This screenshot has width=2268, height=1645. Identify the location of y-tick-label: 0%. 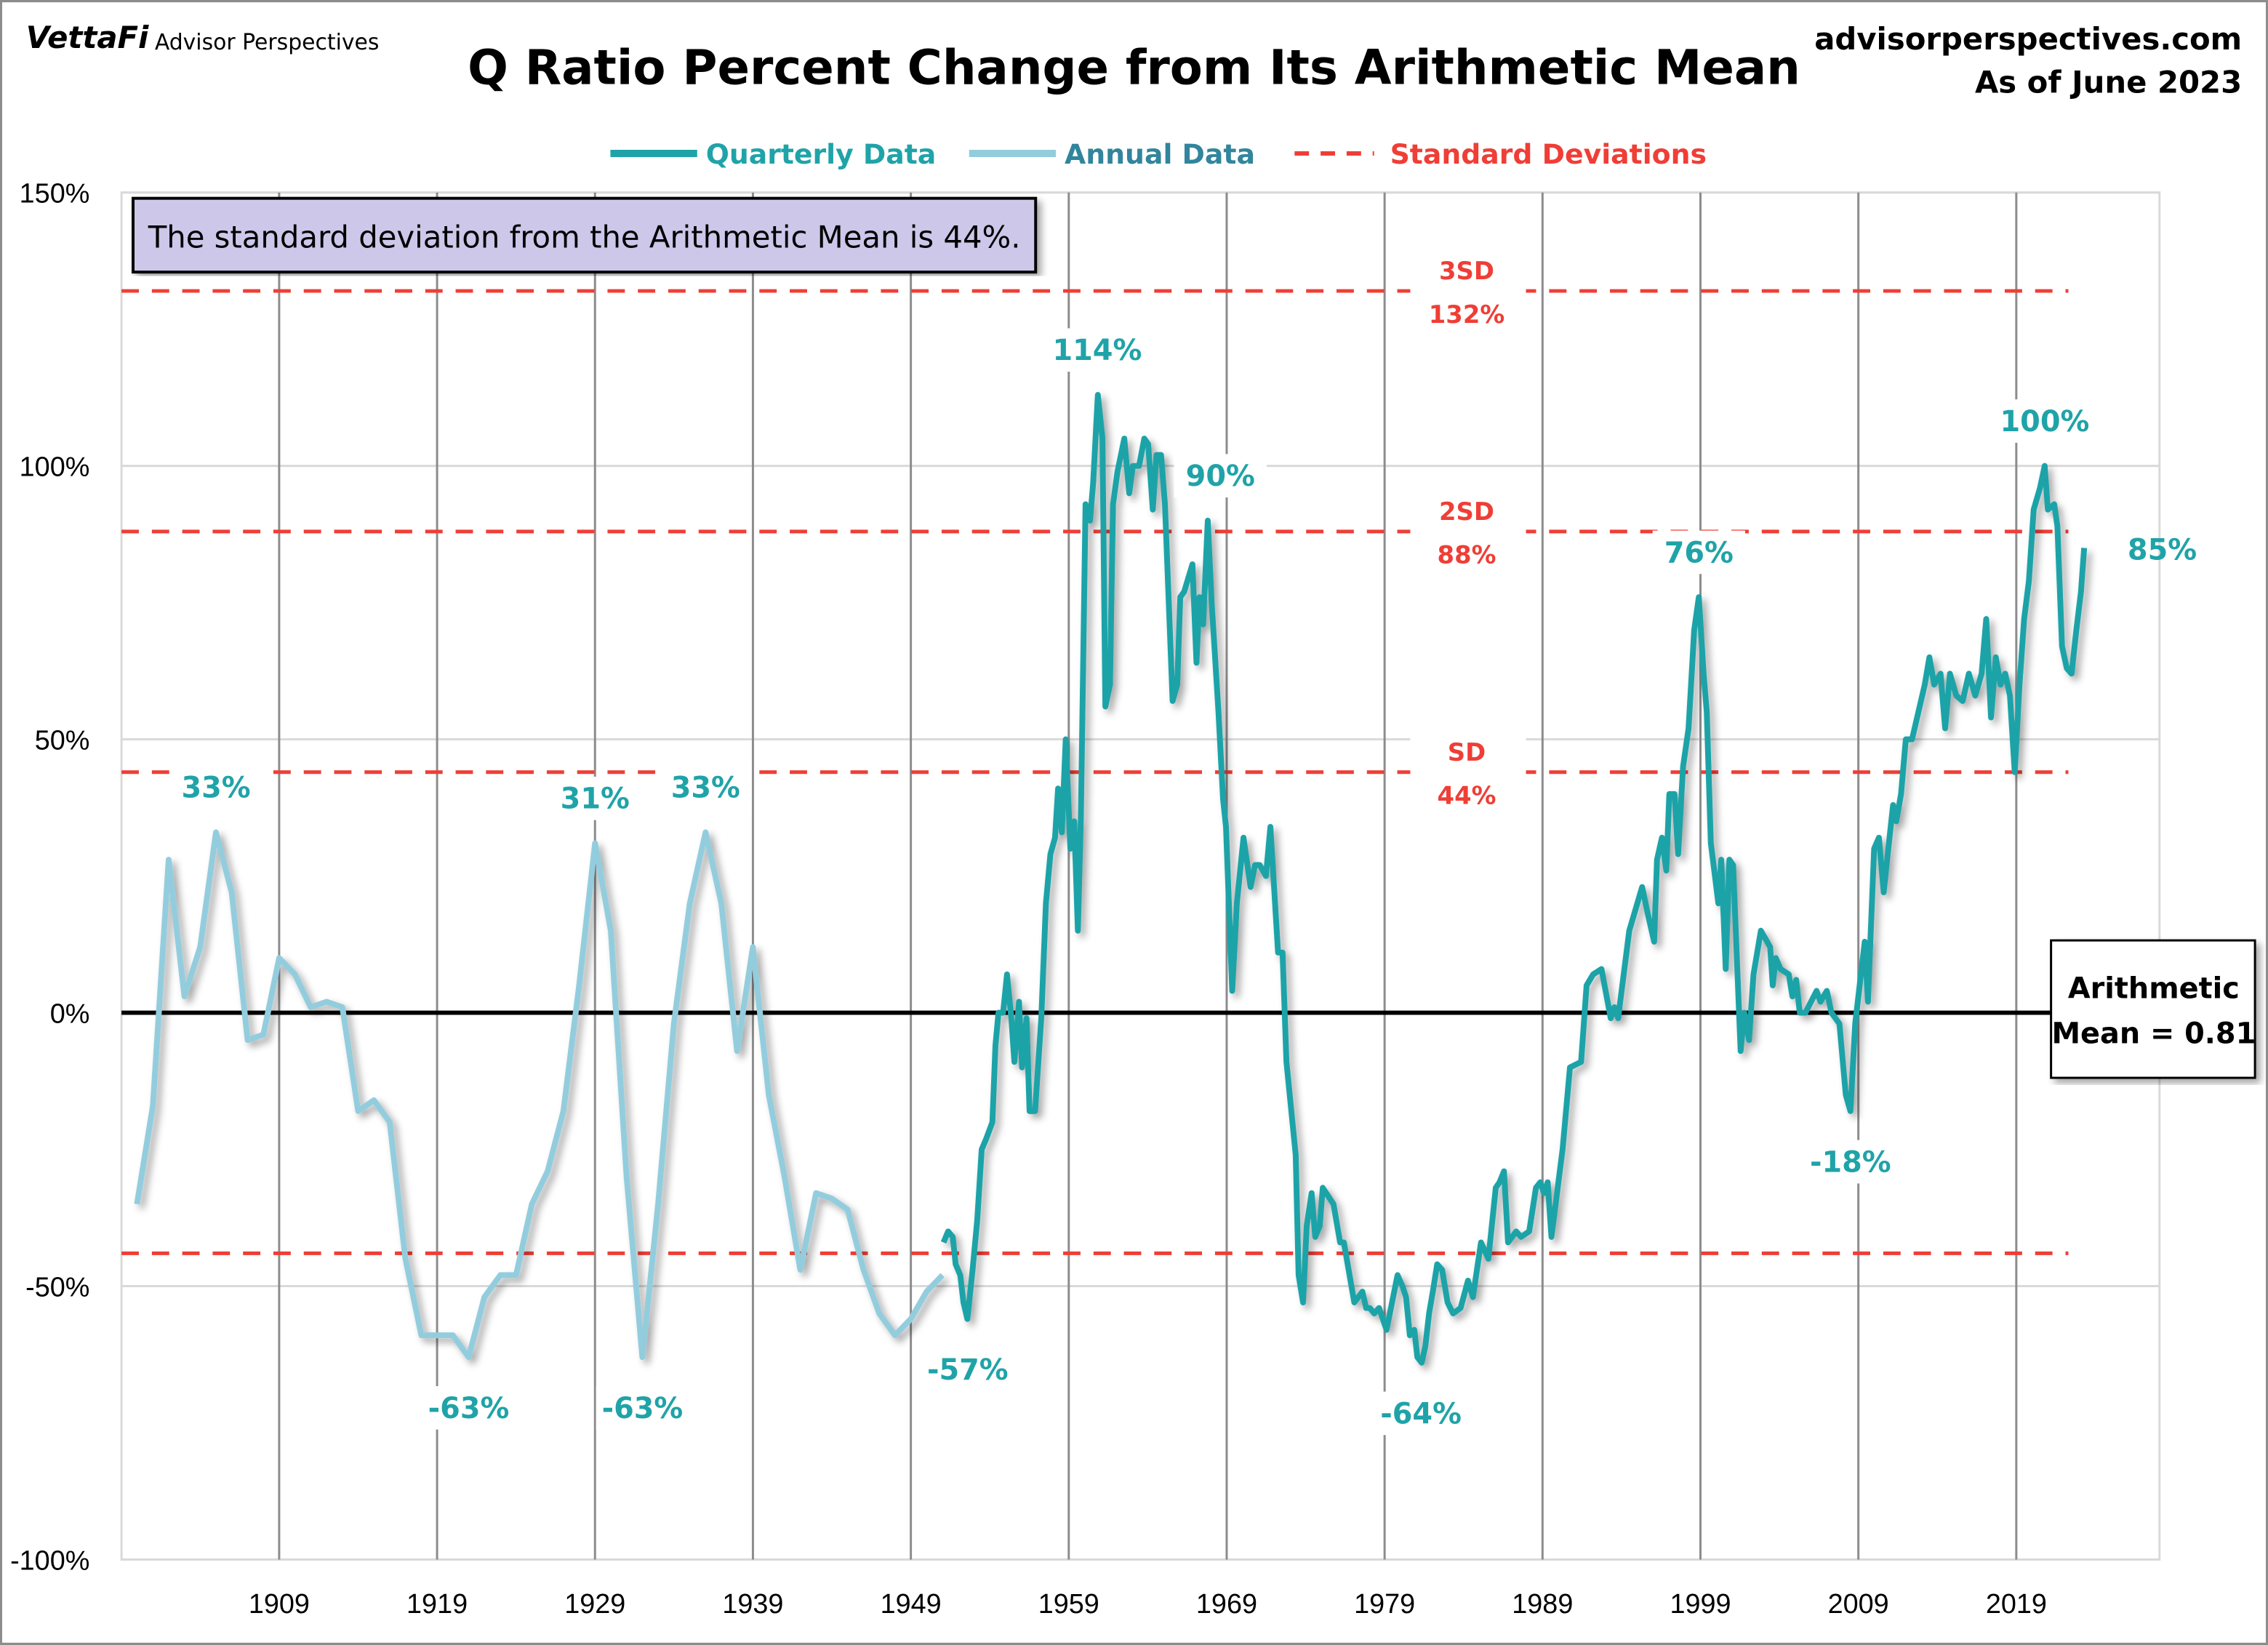
(70, 1013).